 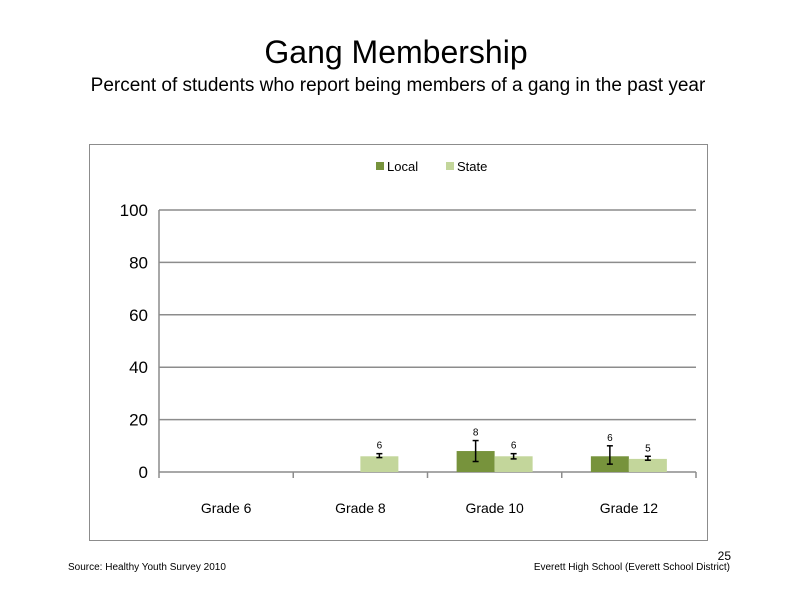 I want to click on data-label: 8, so click(x=476, y=433).